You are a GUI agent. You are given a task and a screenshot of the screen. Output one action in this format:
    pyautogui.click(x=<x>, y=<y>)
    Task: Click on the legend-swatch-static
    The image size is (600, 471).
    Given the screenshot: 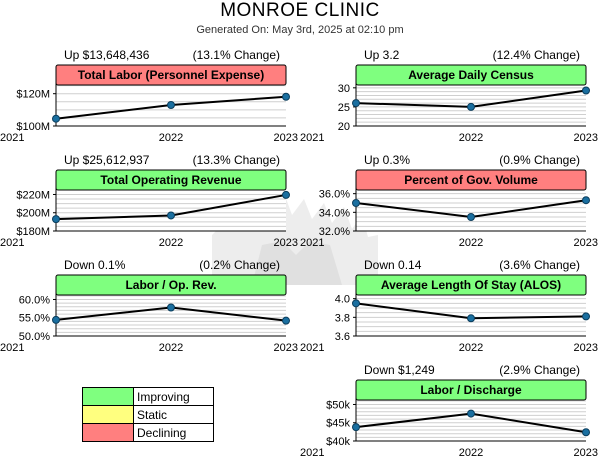 What is the action you would take?
    pyautogui.click(x=108, y=414)
    